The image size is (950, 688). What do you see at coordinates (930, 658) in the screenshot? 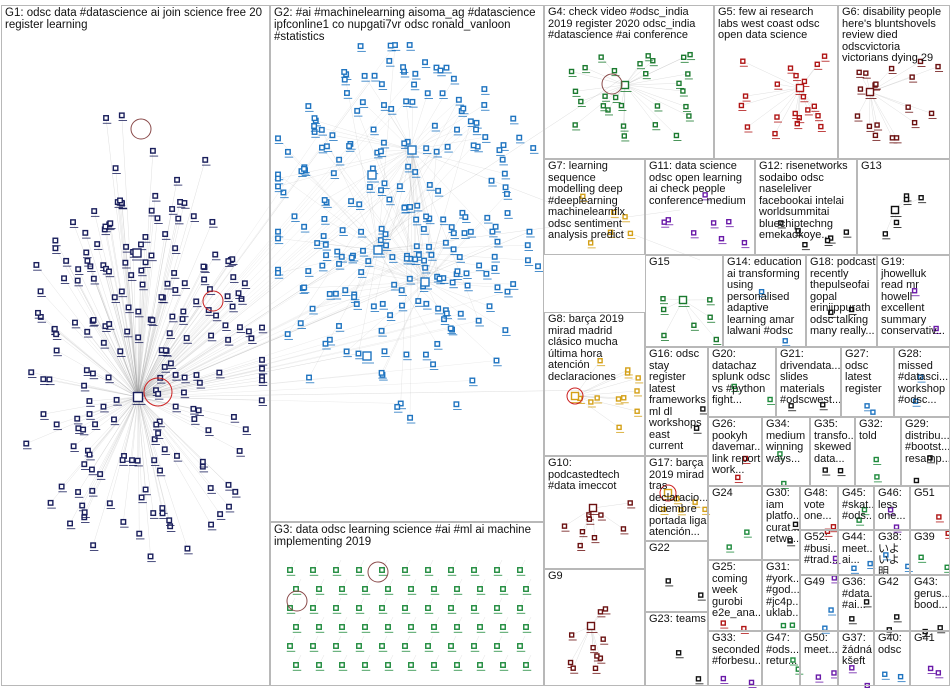
I see `group-box-g41: G41` at bounding box center [930, 658].